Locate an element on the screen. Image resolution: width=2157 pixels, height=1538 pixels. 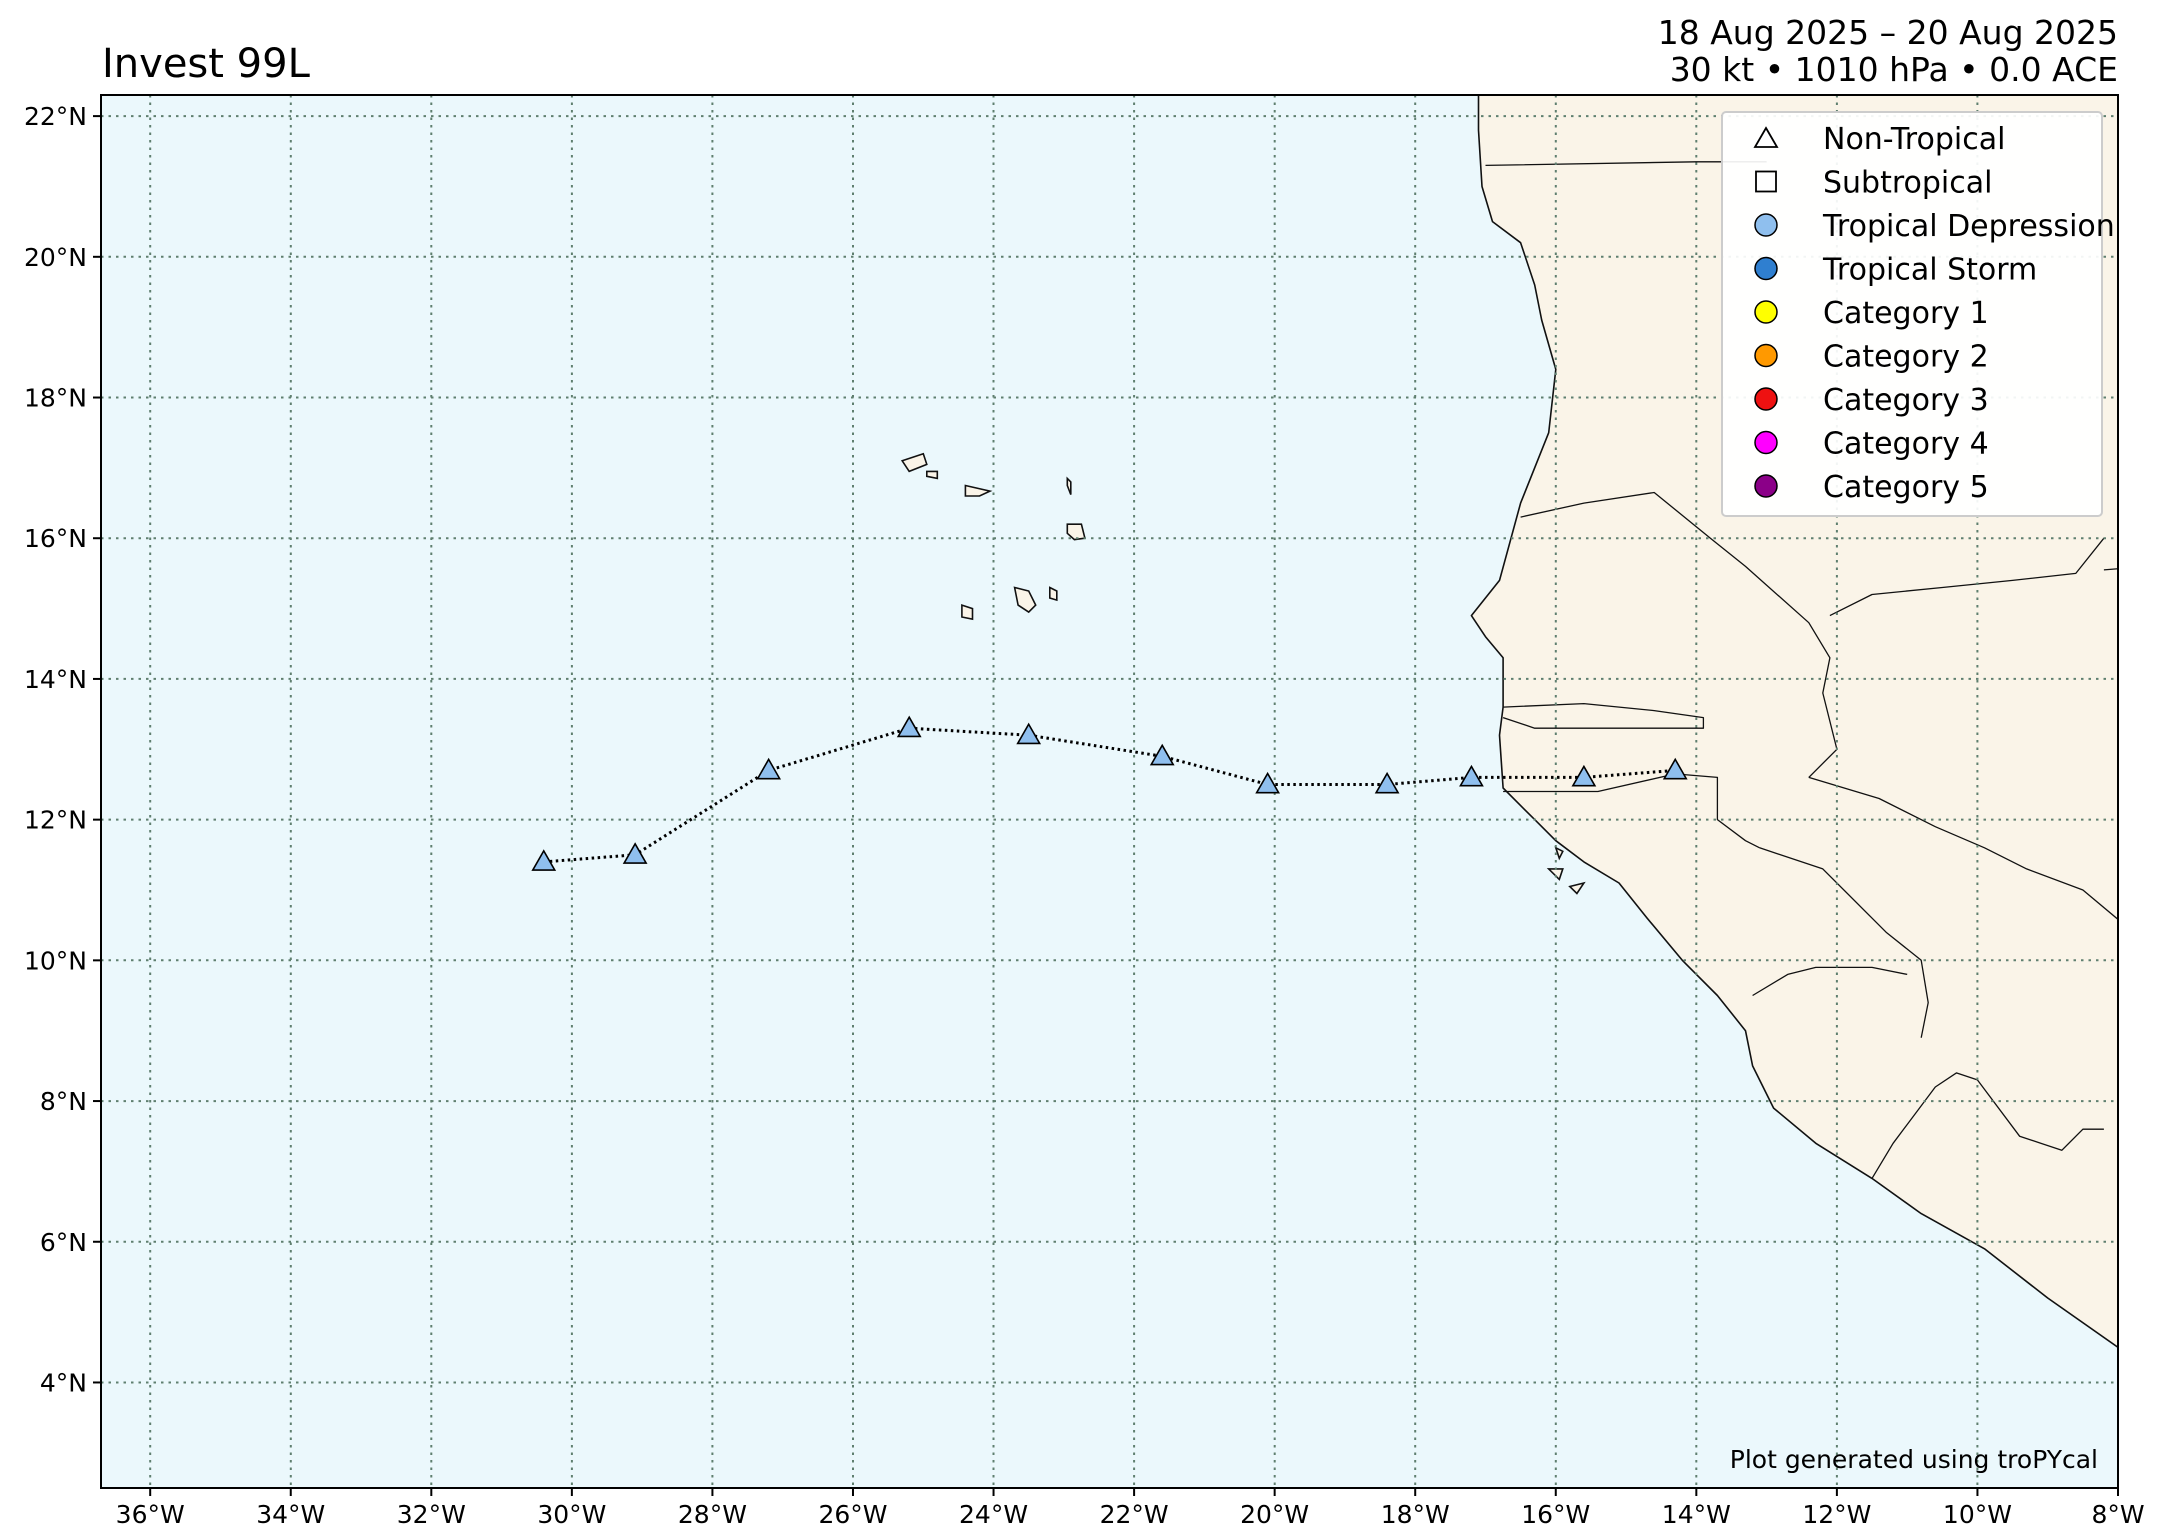
legend-label: Category 3 is located at coordinates (1906, 400).